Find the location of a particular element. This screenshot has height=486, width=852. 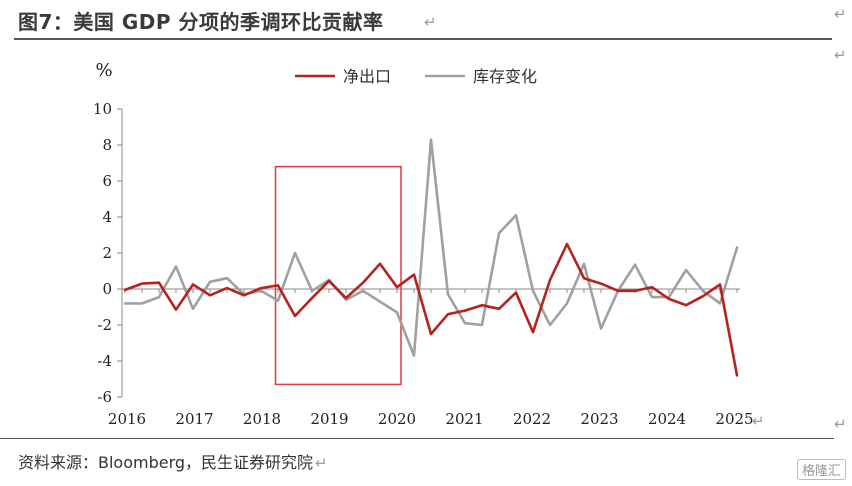

y-tick-label: 8 is located at coordinates (107, 145).